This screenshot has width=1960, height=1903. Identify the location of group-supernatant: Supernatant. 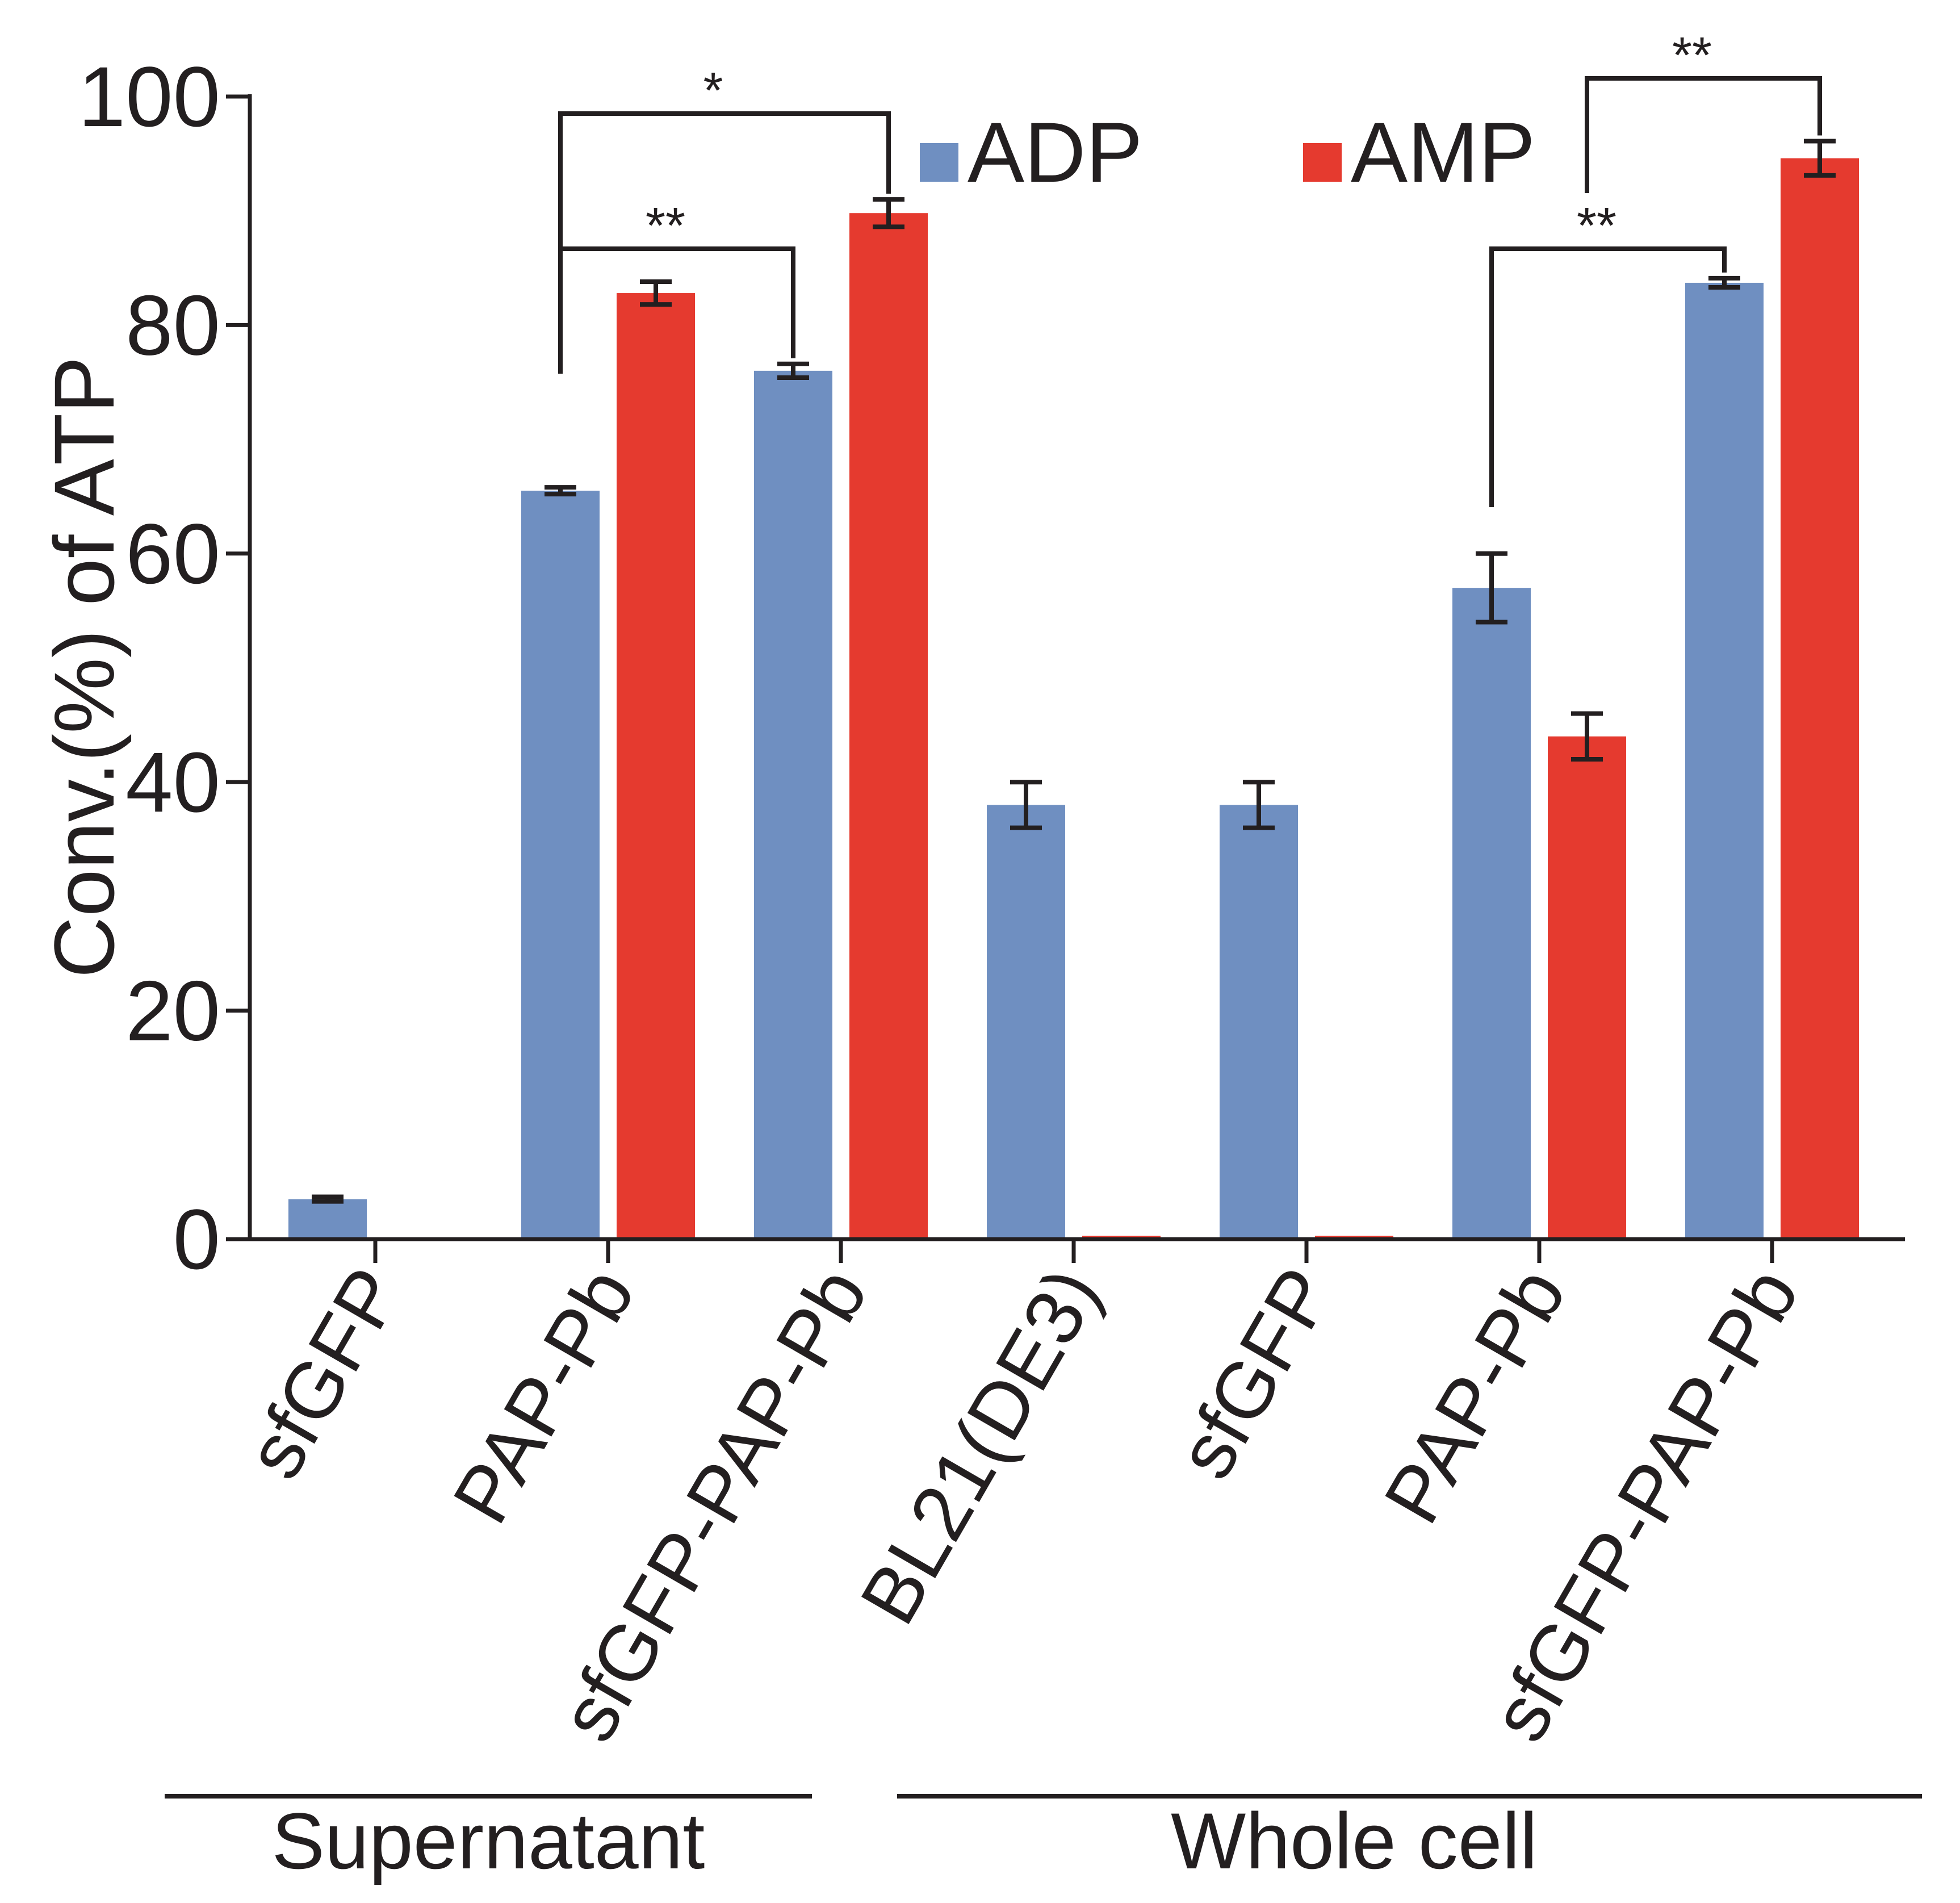
(488, 1839).